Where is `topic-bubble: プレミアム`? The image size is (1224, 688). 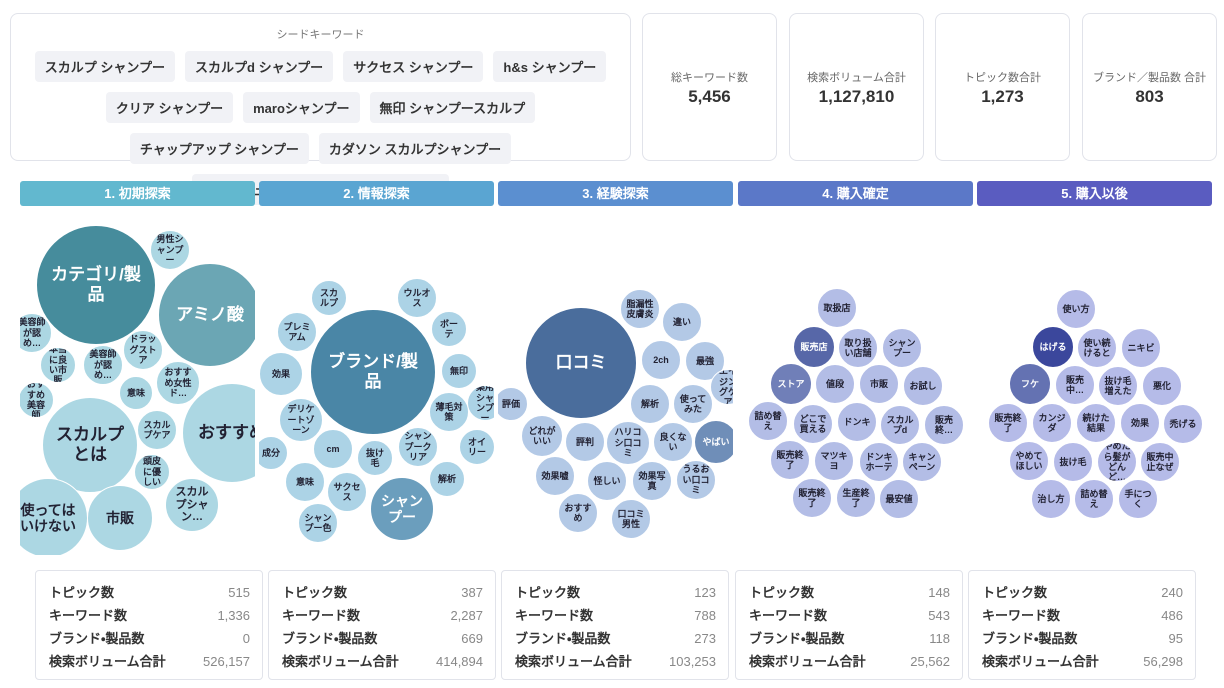 topic-bubble: プレミアム is located at coordinates (297, 332).